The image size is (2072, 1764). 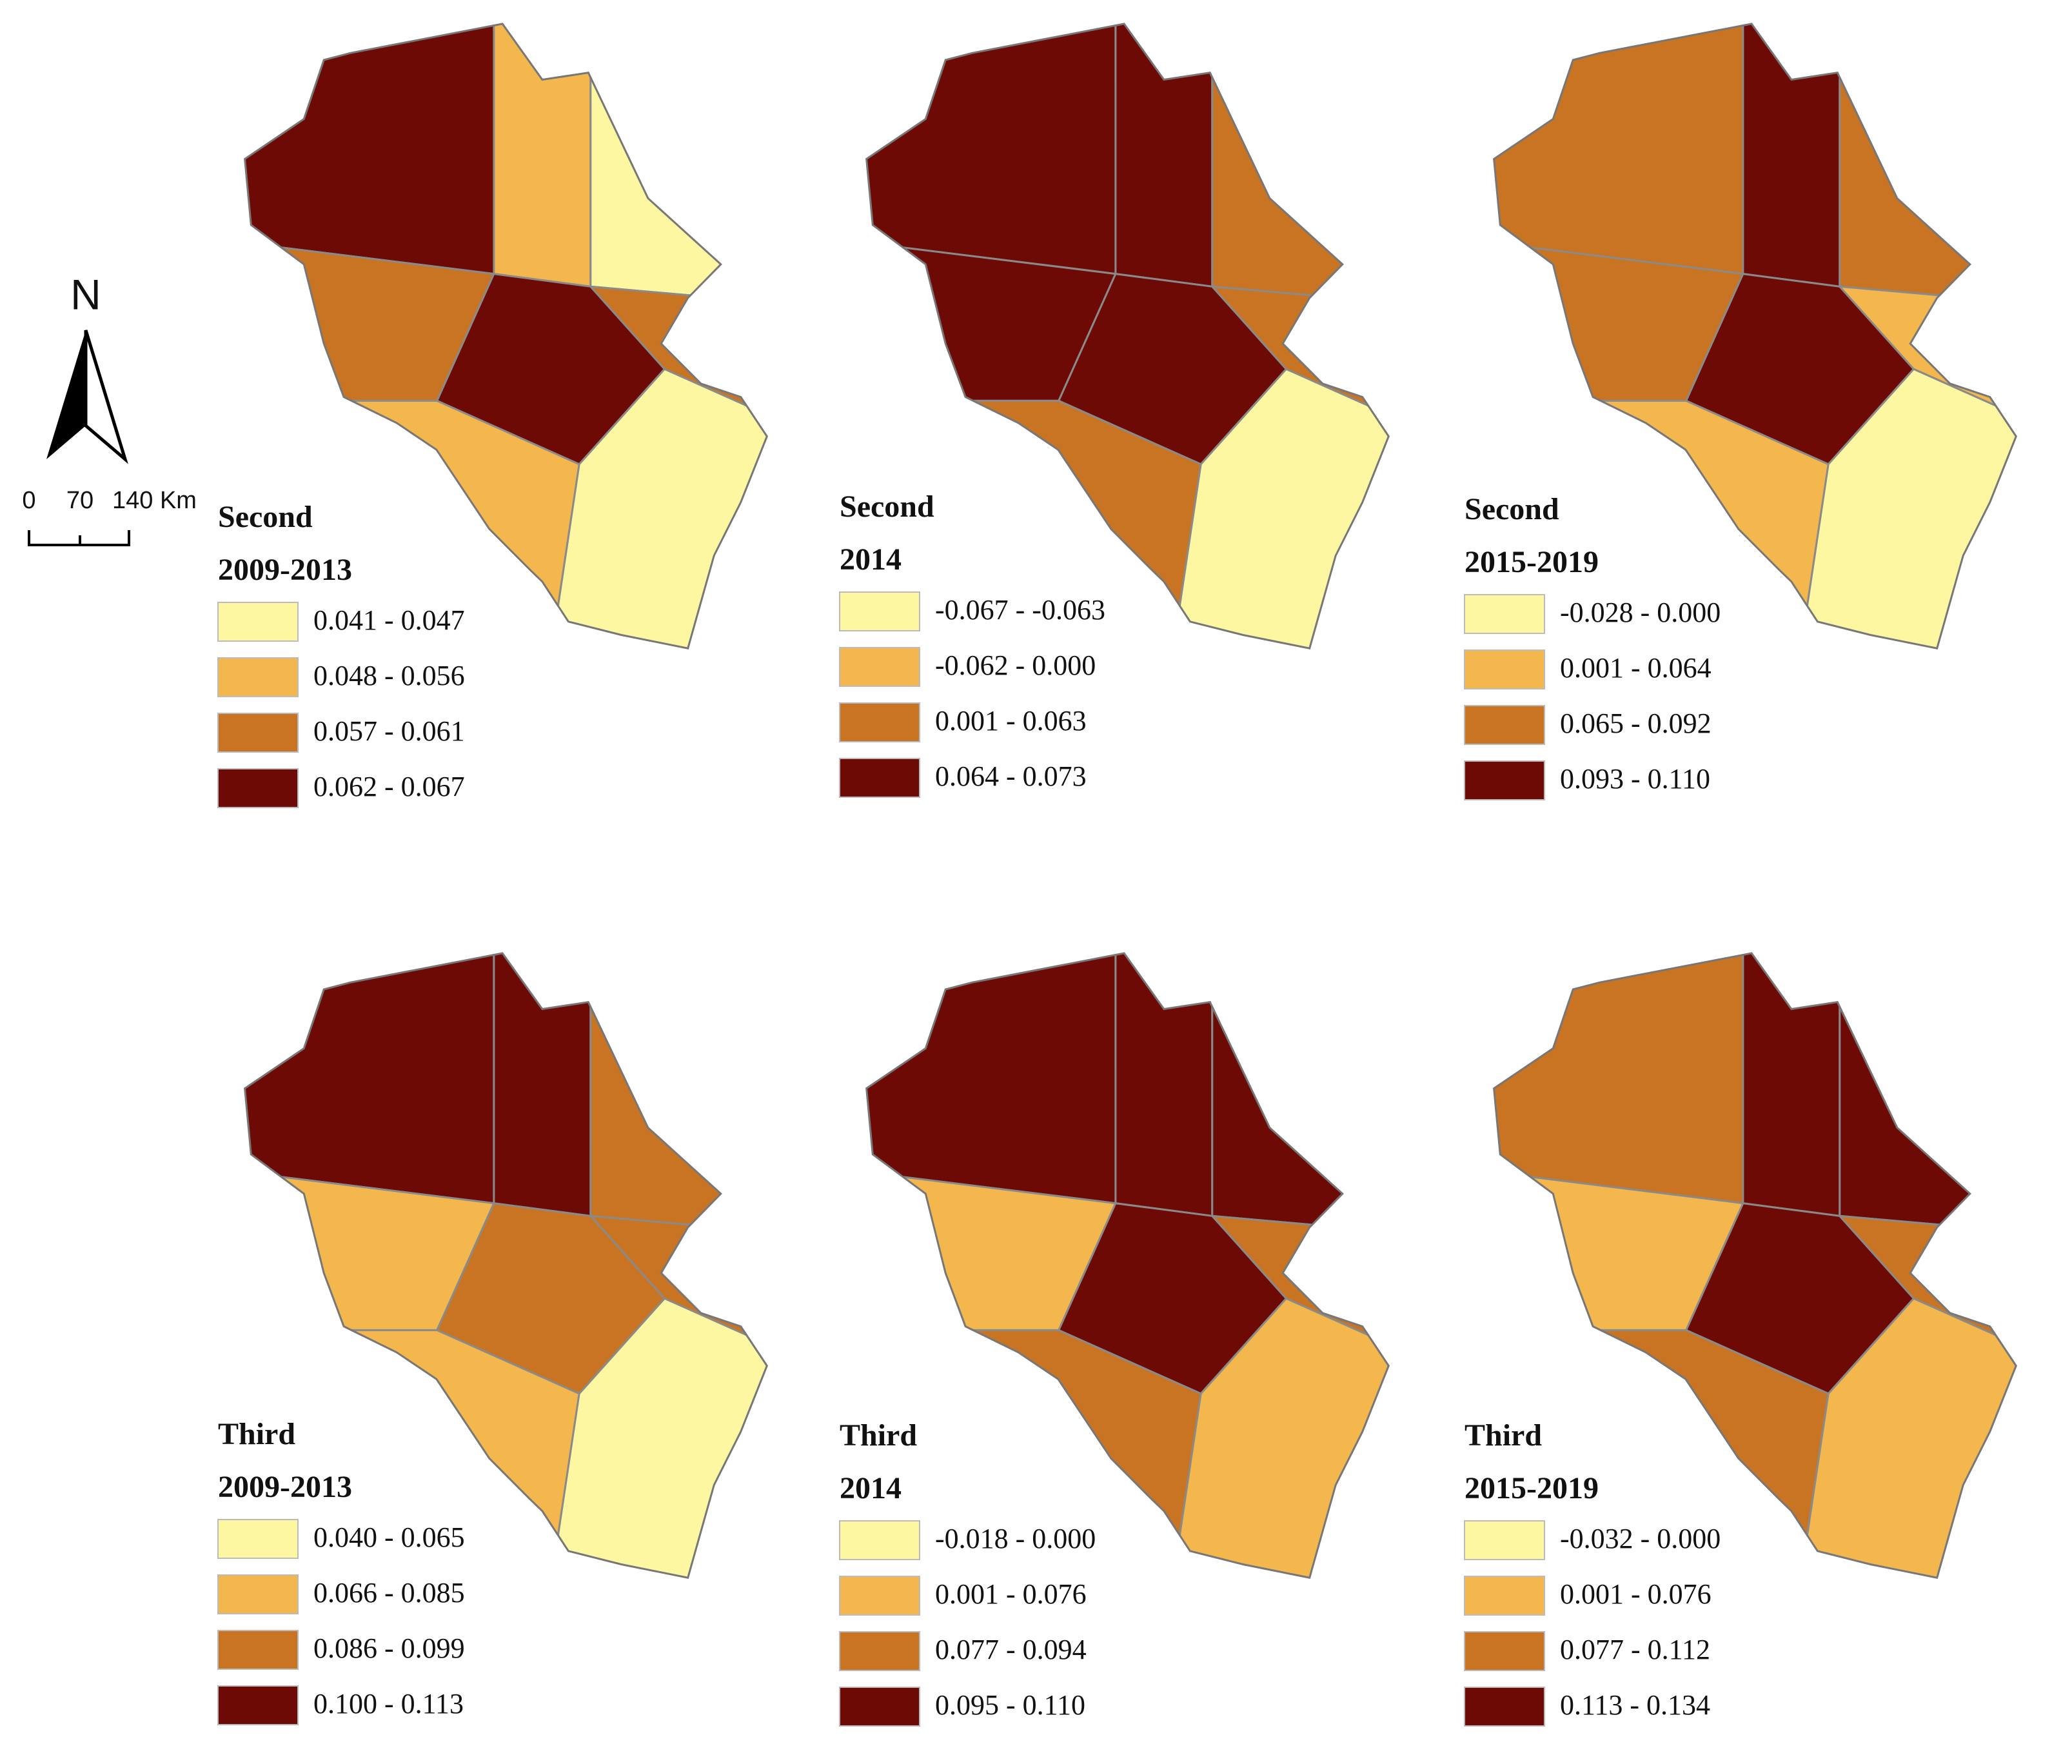 I want to click on legend-label: 0.040 - 0.065, so click(x=389, y=1537).